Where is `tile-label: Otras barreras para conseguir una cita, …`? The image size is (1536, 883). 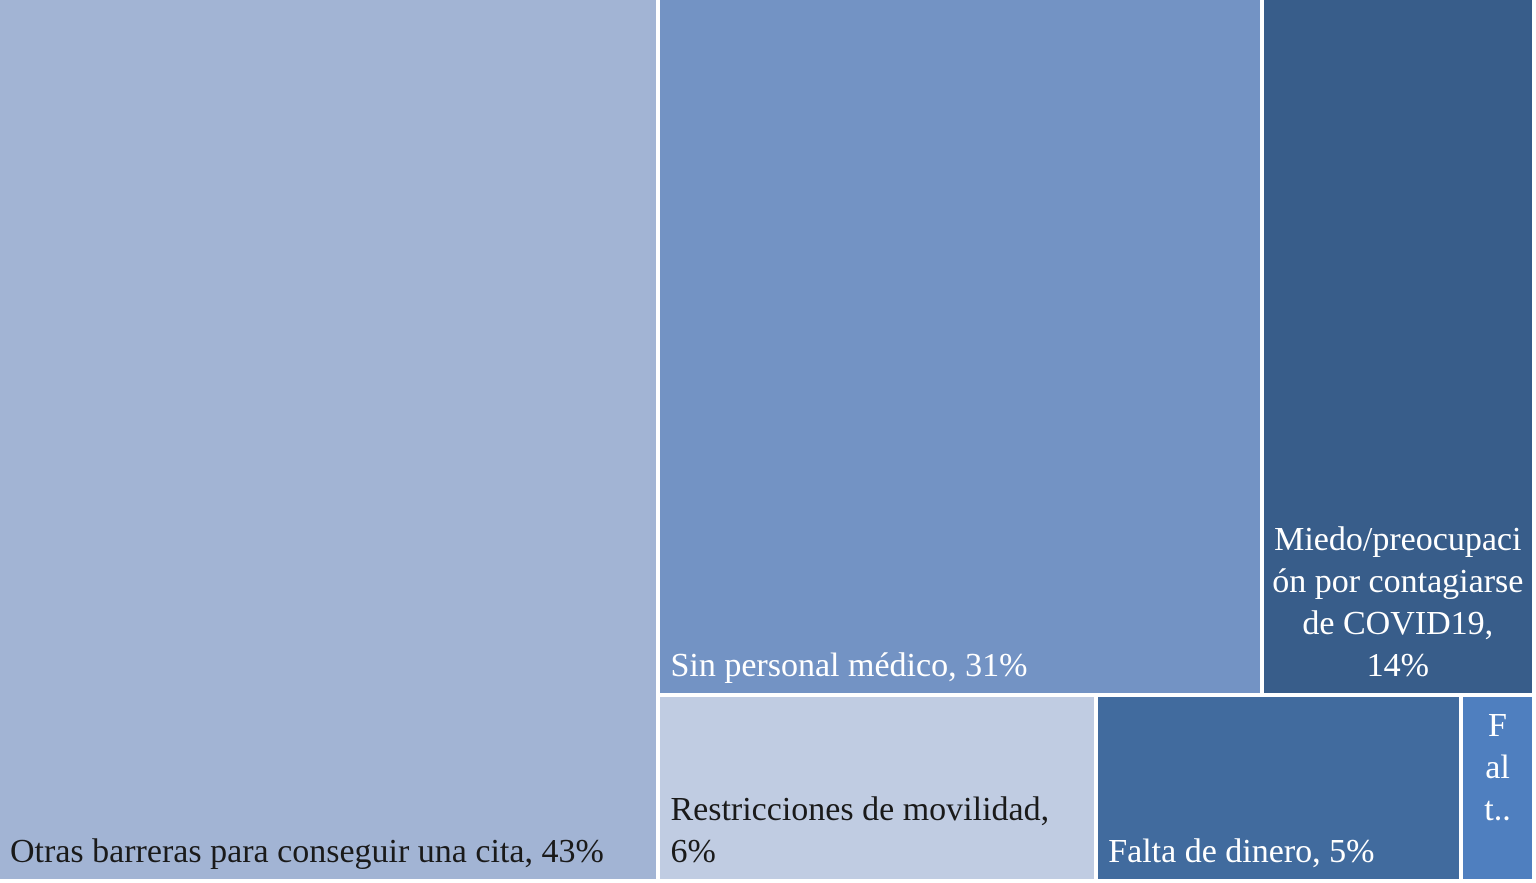
tile-label: Otras barreras para conseguir una cita, … is located at coordinates (307, 851).